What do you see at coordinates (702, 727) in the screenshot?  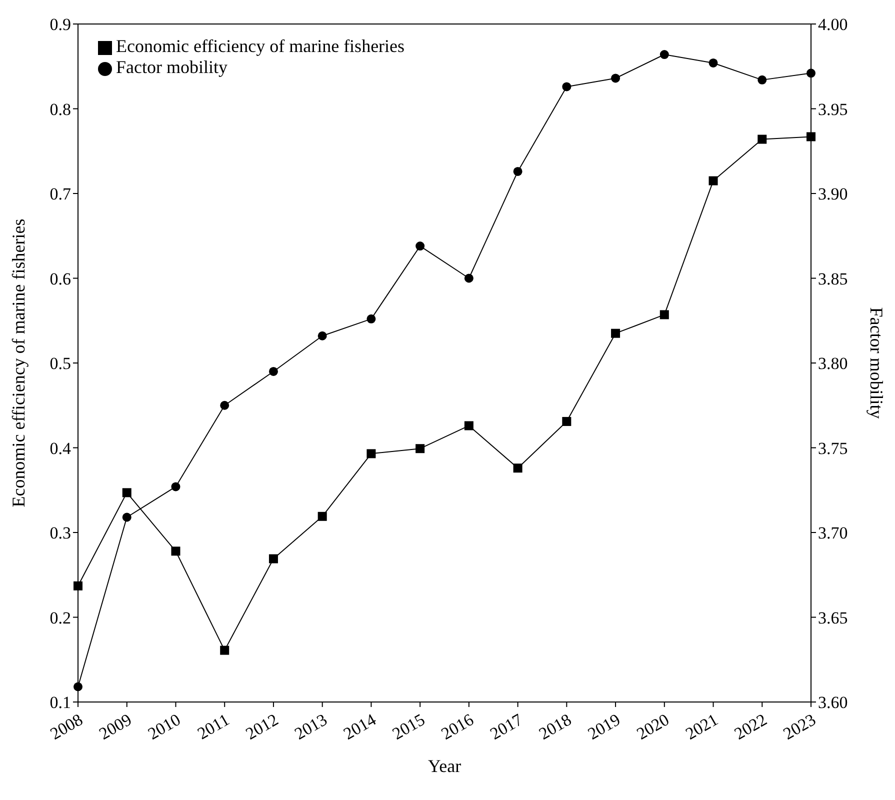 I see `x-tick-label: 2021` at bounding box center [702, 727].